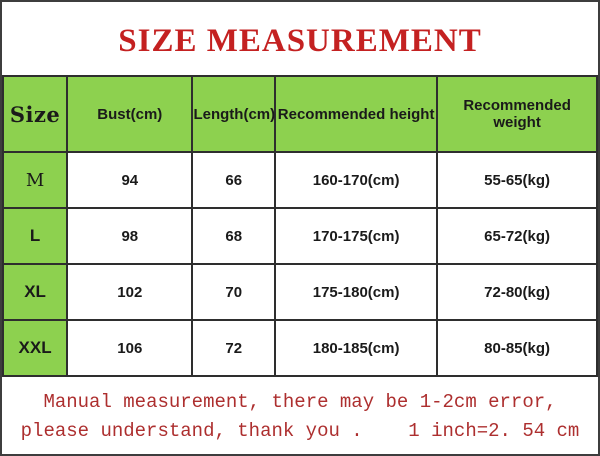 This screenshot has width=600, height=456. I want to click on weight-value-m: 55-65(kg), so click(517, 180).